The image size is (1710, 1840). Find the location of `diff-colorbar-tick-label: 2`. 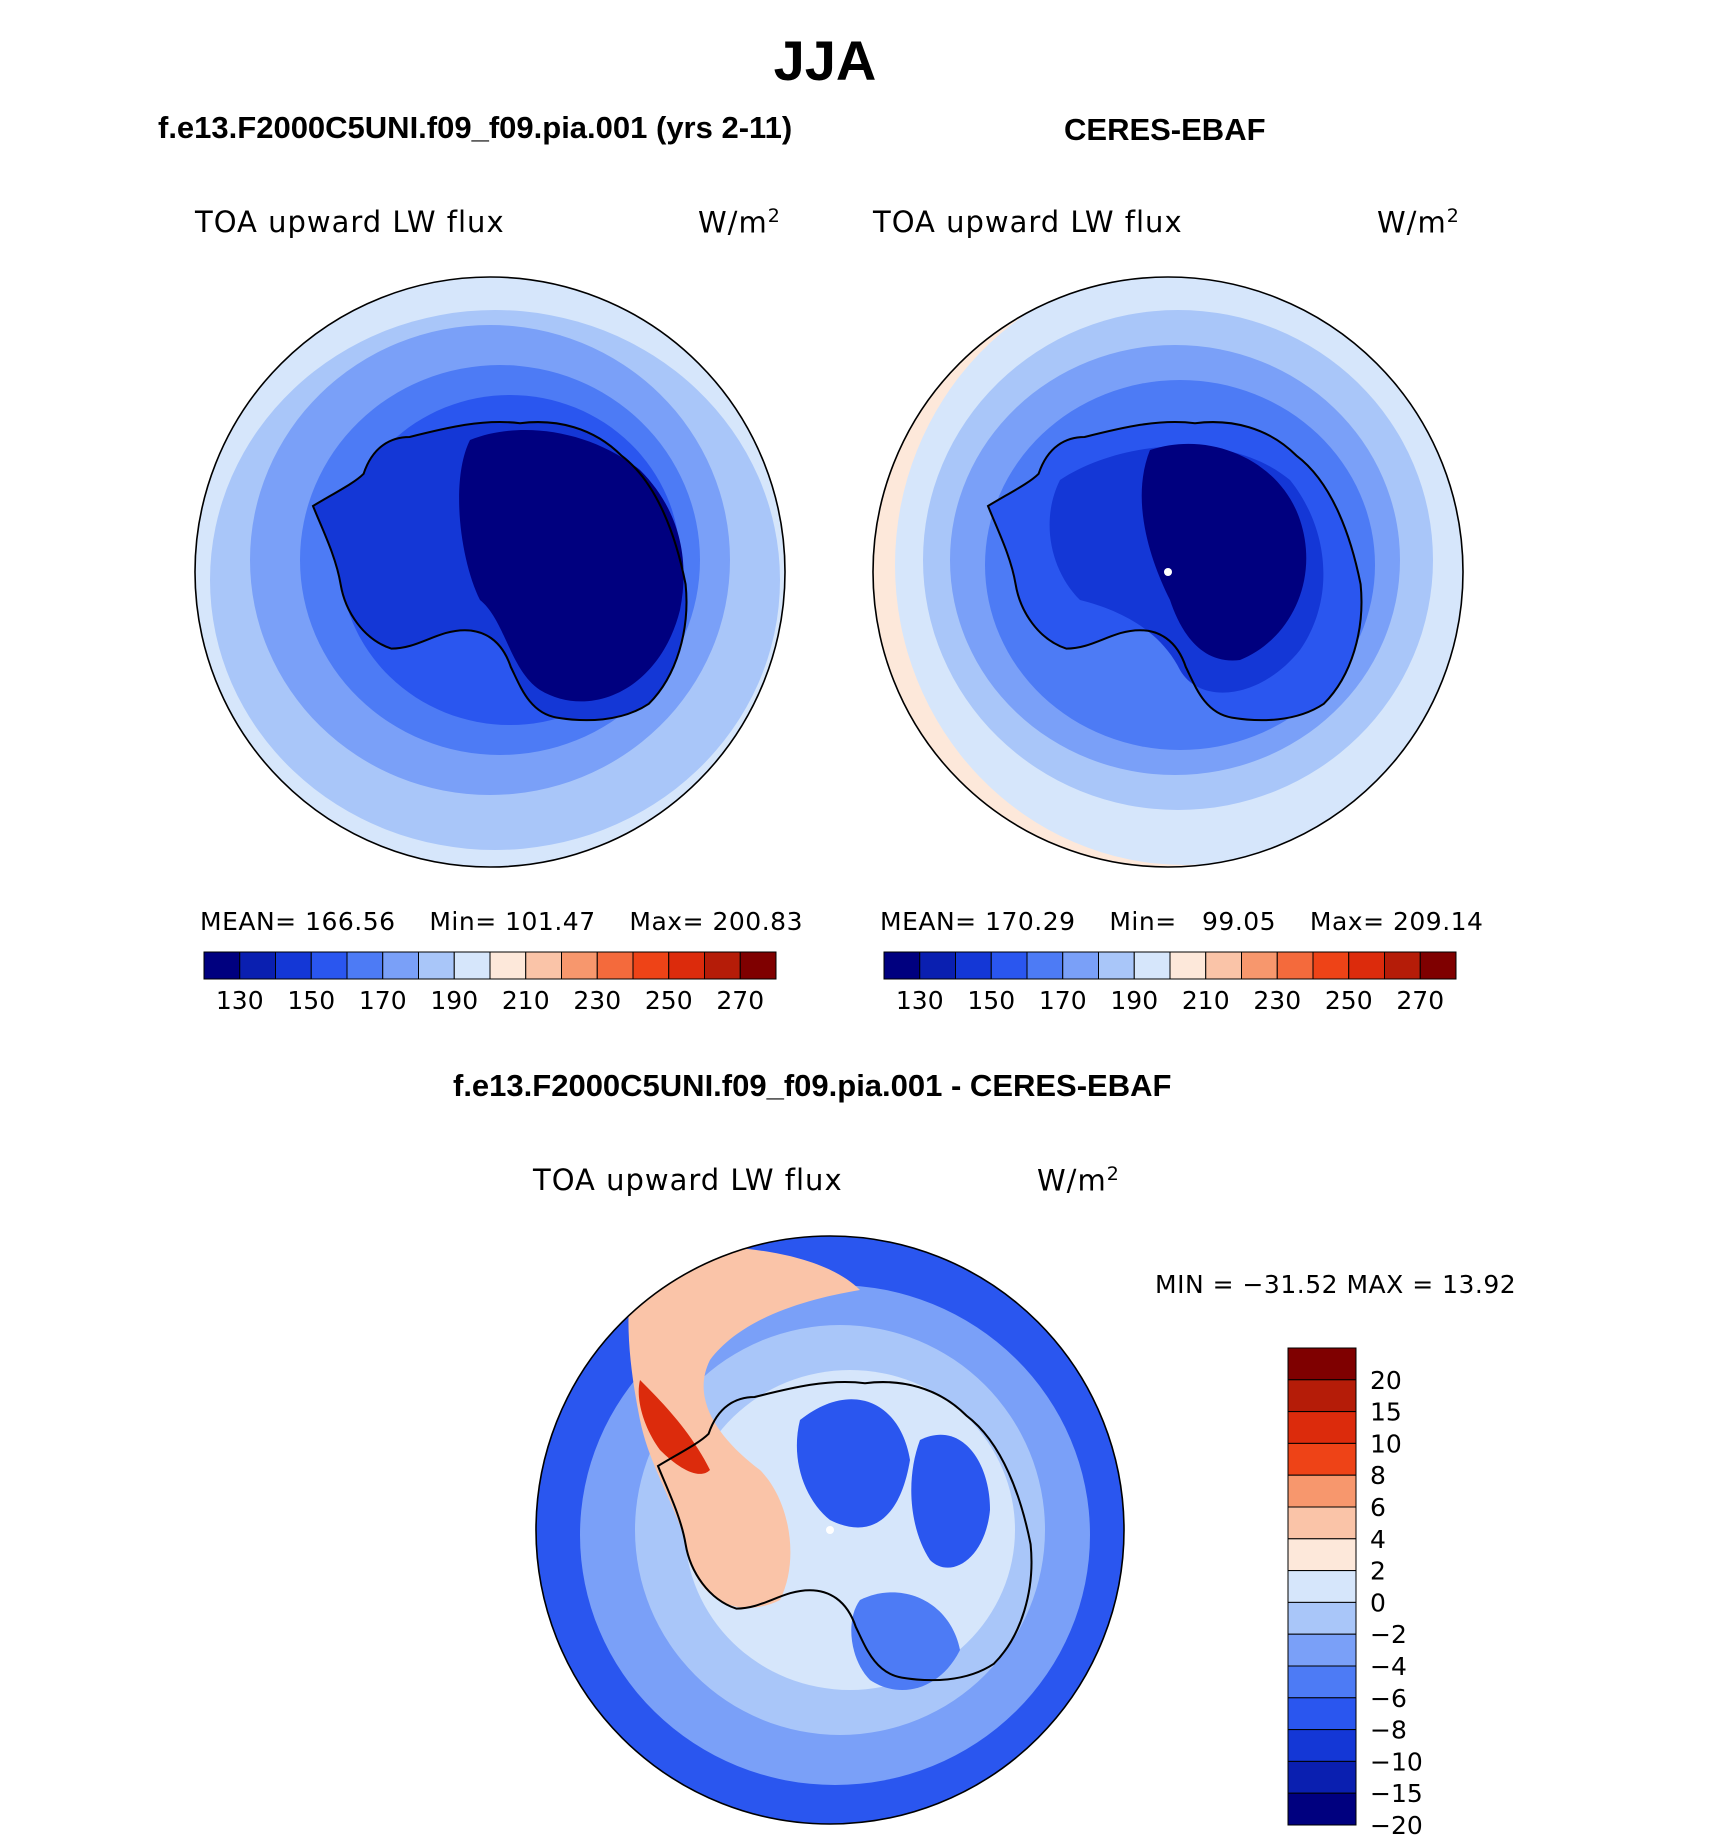

diff-colorbar-tick-label: 2 is located at coordinates (1378, 1571).